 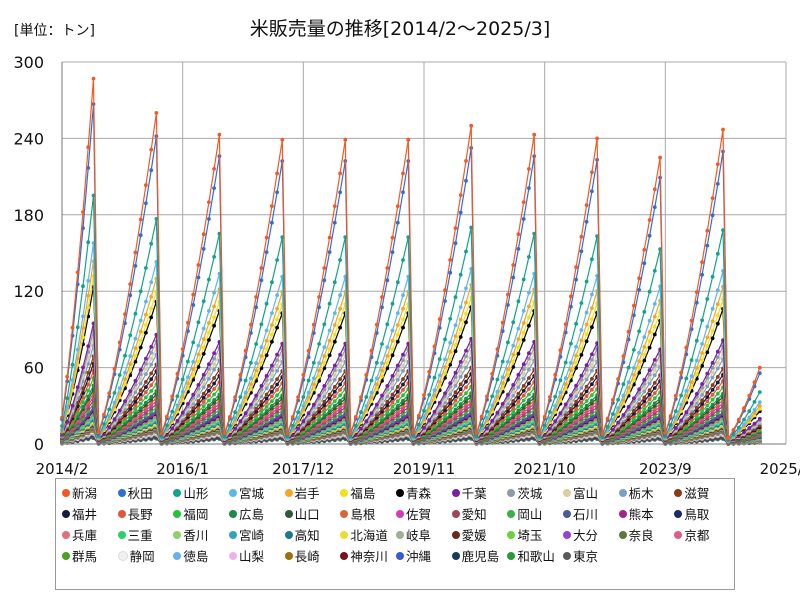 What do you see at coordinates (780, 469) in the screenshot?
I see `x-tick-label: 2025/8` at bounding box center [780, 469].